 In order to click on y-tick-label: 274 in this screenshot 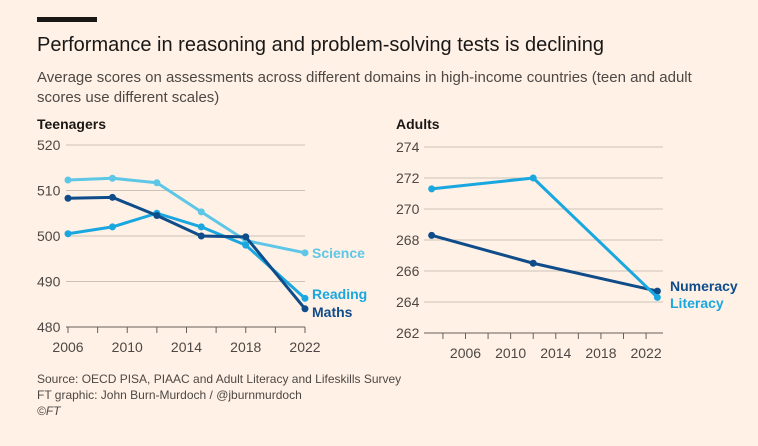, I will do `click(408, 147)`.